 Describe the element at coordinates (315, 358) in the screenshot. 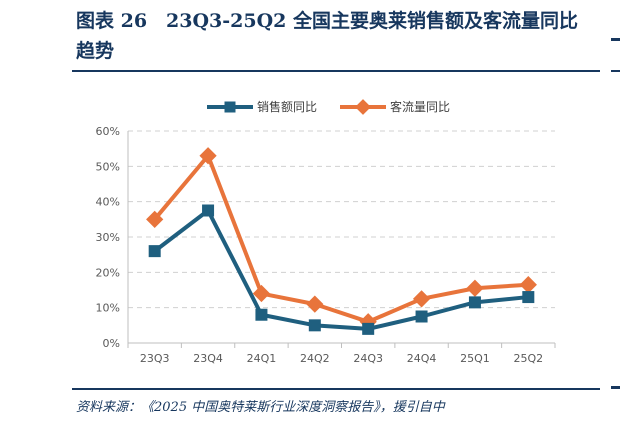

I see `x-tick-label: 24Q2` at that location.